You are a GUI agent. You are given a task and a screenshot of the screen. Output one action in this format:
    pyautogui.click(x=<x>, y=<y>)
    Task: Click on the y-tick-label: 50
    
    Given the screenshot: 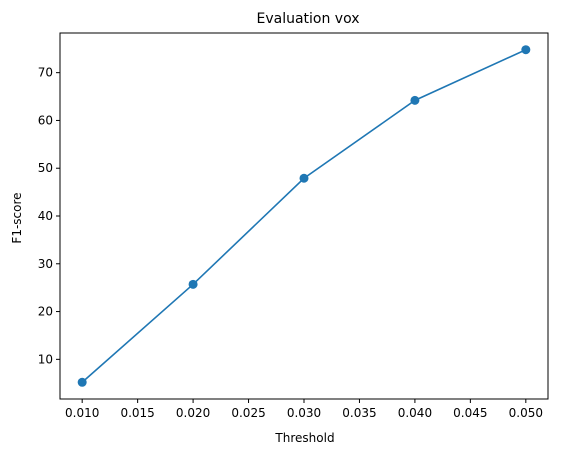 What is the action you would take?
    pyautogui.click(x=45, y=168)
    